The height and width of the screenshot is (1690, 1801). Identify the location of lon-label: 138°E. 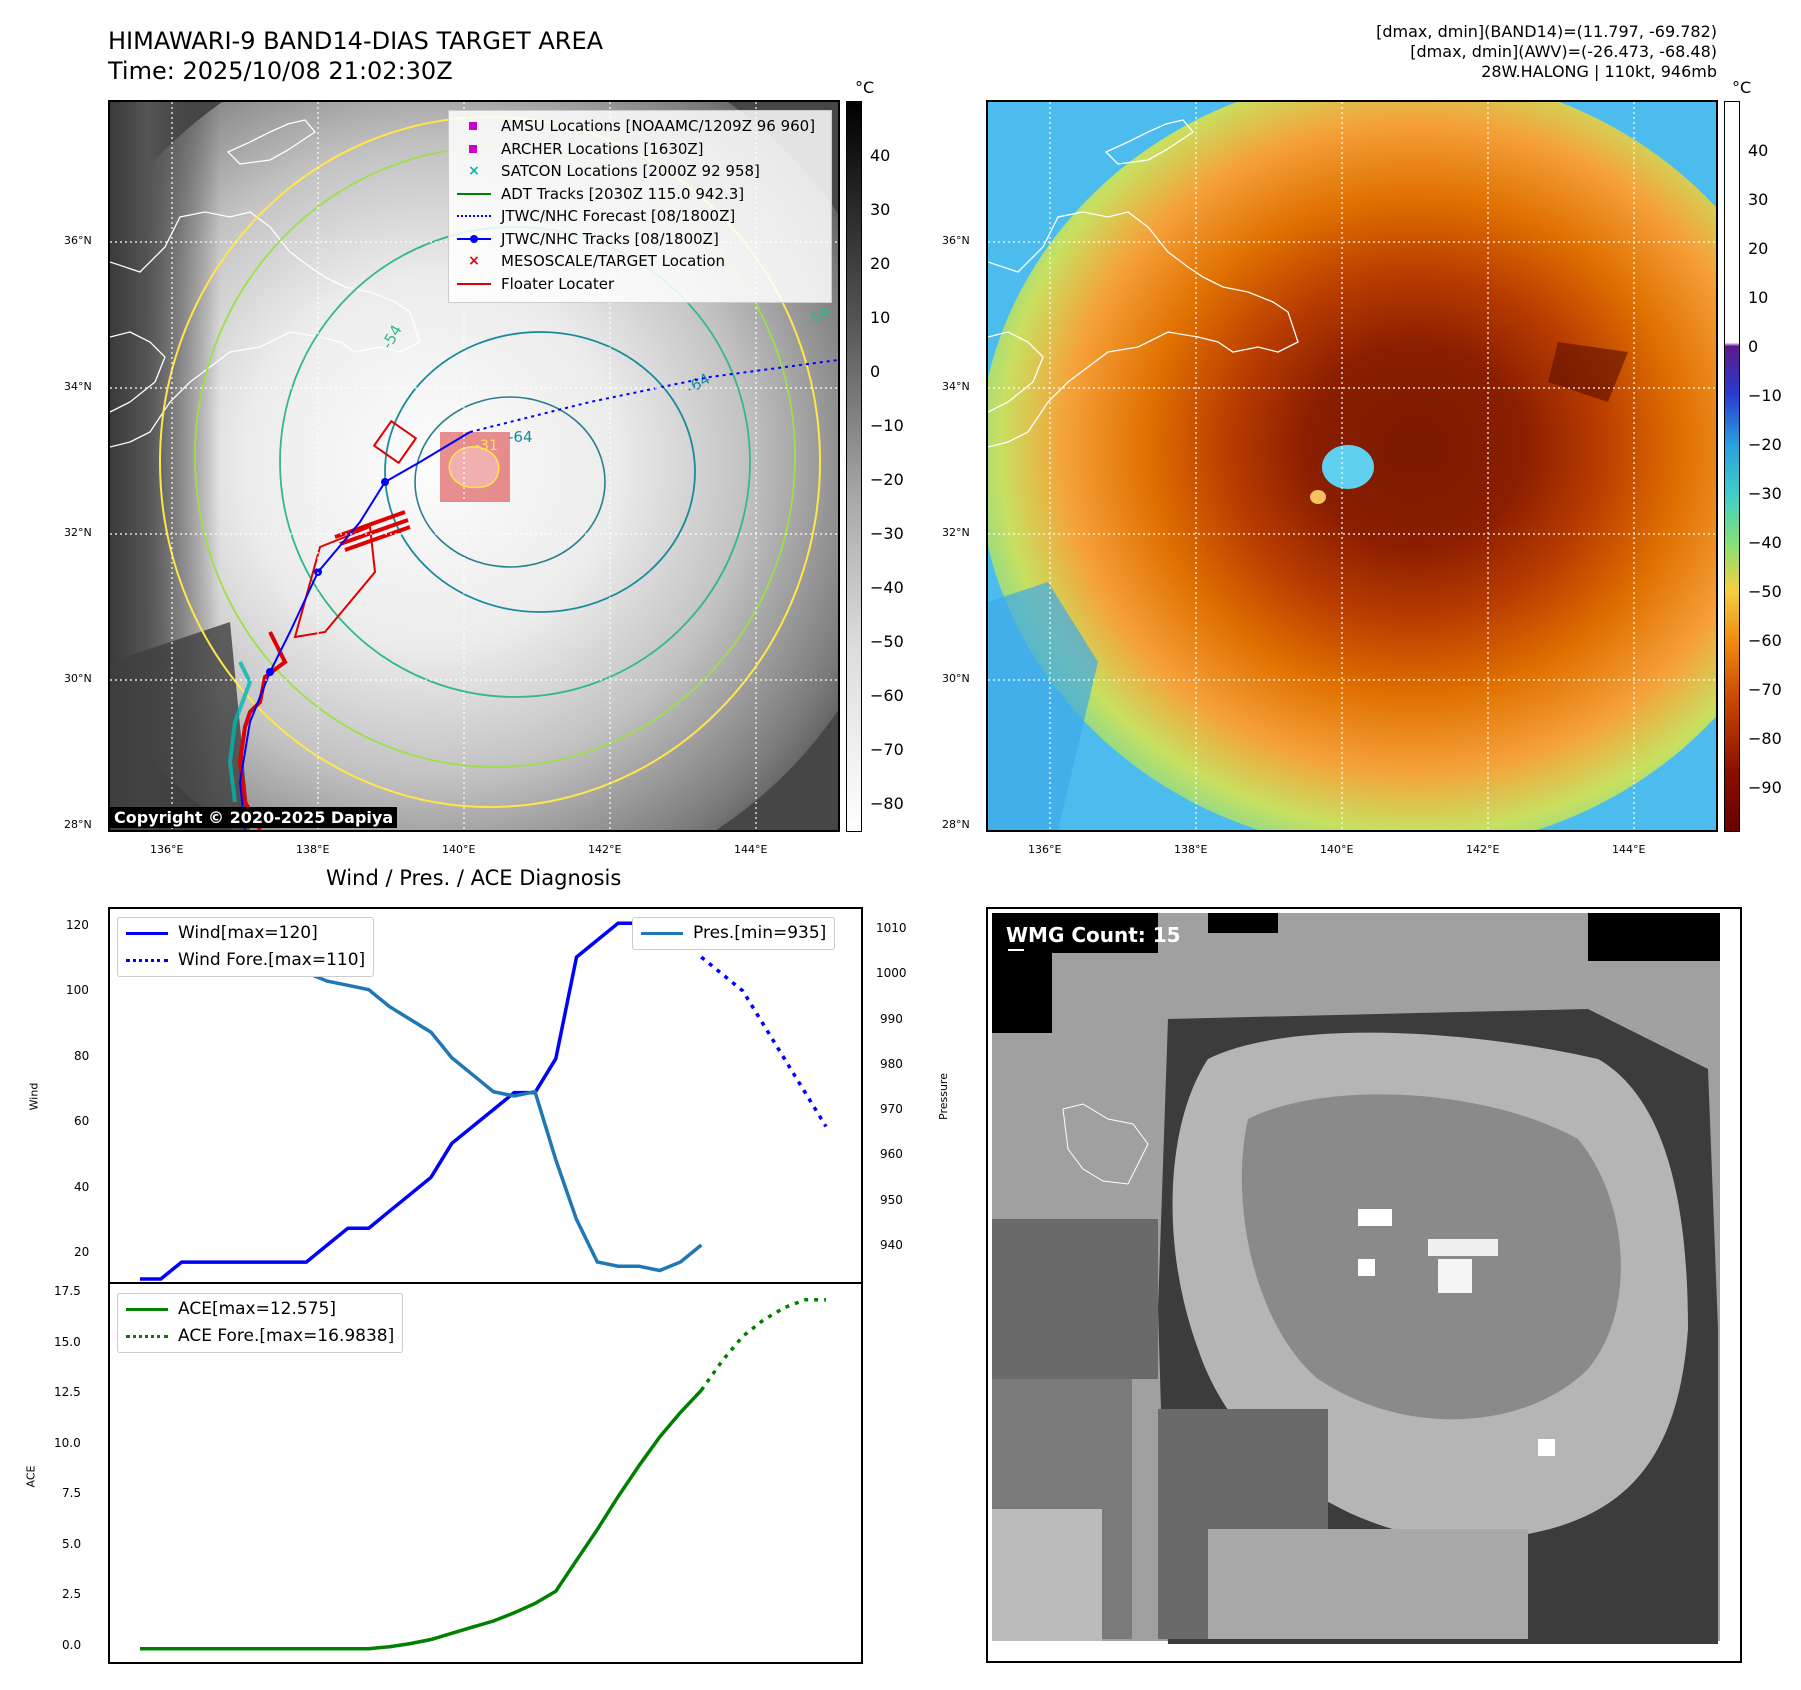
(313, 849).